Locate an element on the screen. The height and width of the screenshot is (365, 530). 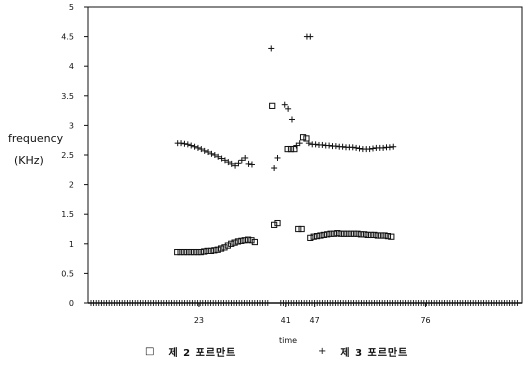
legend: □ 제 2 포르만트 is located at coordinates (190, 351).